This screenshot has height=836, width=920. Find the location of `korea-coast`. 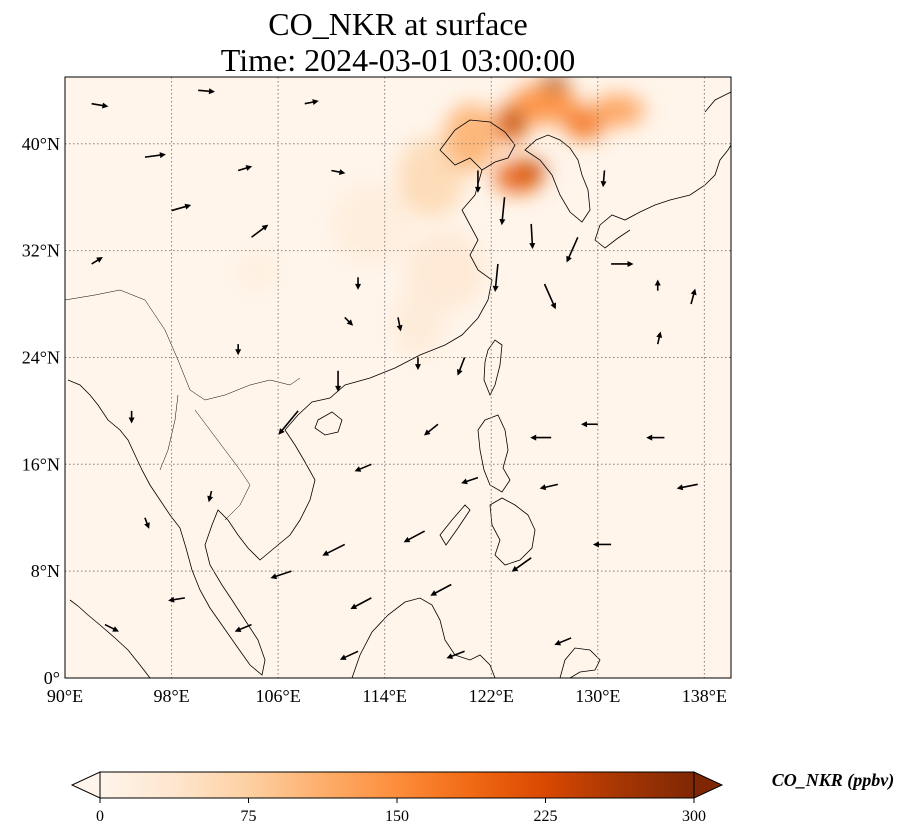

korea-coast is located at coordinates (557, 178).